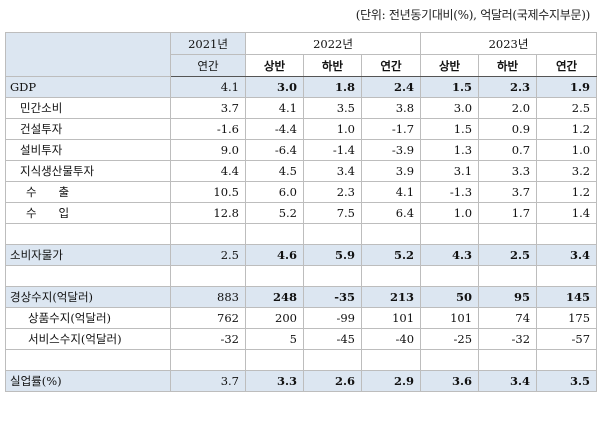 This screenshot has height=426, width=600. Describe the element at coordinates (208, 87) in the screenshot. I see `cell-2021: 4.1` at that location.